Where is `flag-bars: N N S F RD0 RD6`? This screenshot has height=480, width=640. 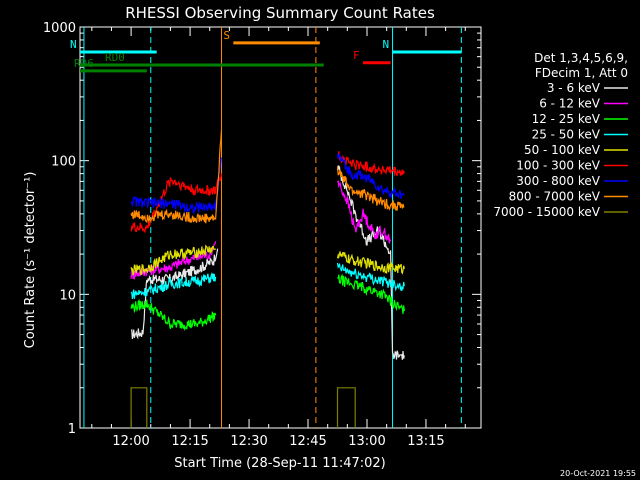
flag-bars: N N S F RD0 RD6 is located at coordinates (266, 51).